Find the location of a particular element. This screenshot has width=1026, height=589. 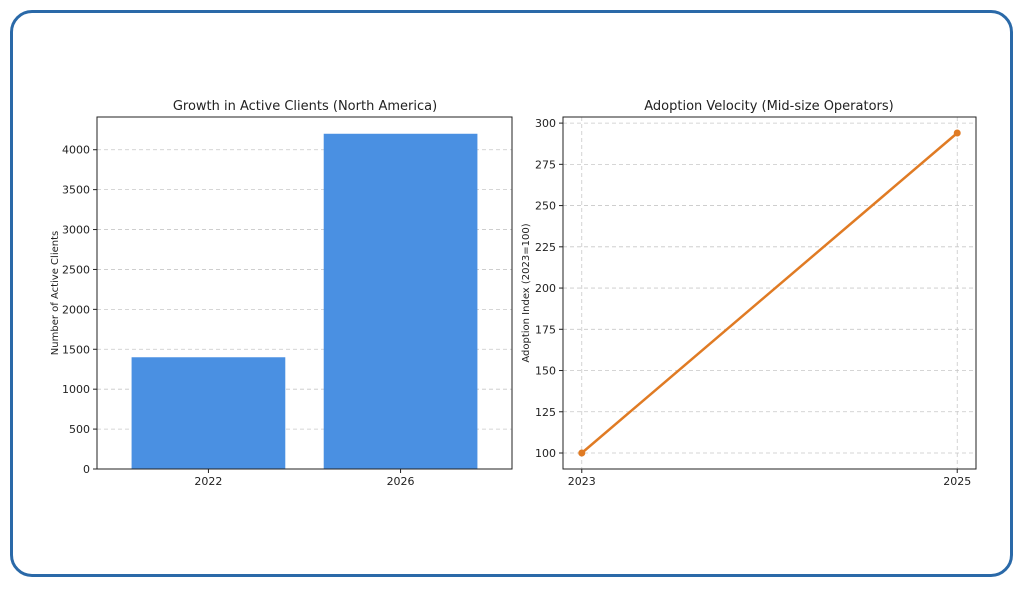

bar-chart-y-ticks: 0 500 1000 1500 2000 2500 3000 3500 4000 is located at coordinates (79, 310).